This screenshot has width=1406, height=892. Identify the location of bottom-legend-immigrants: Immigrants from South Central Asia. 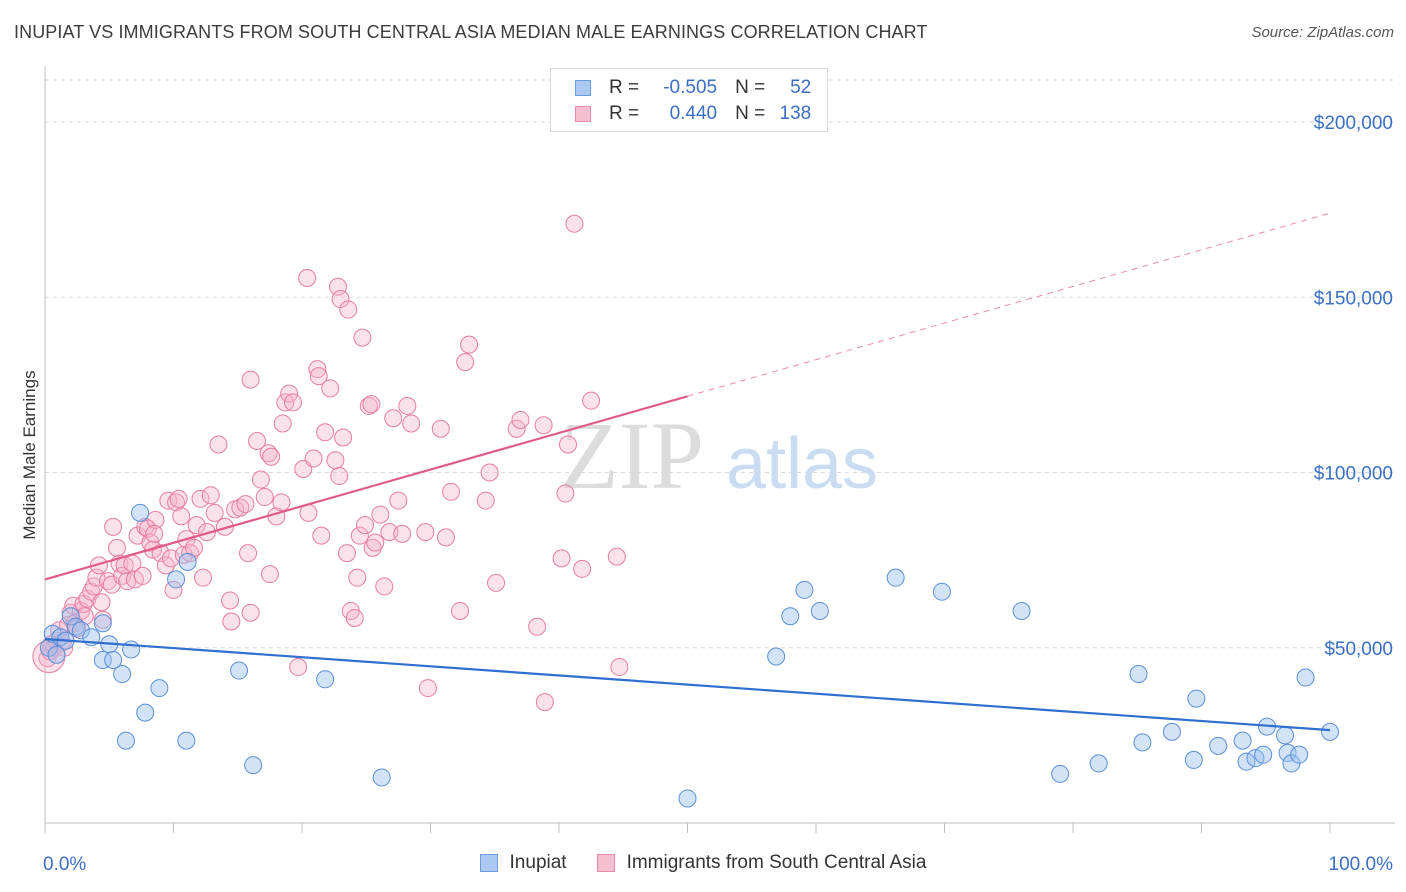
(761, 863).